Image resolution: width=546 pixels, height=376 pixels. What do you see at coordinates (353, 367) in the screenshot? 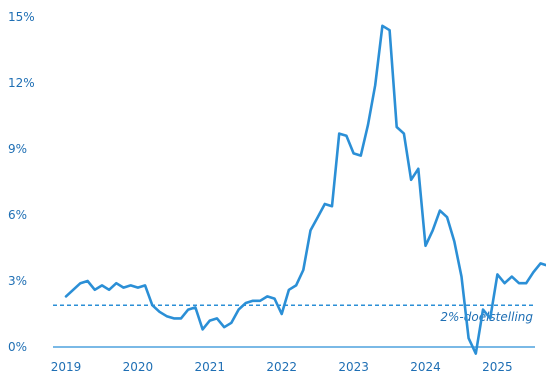
I see `x-tick-label: 2023` at bounding box center [353, 367].